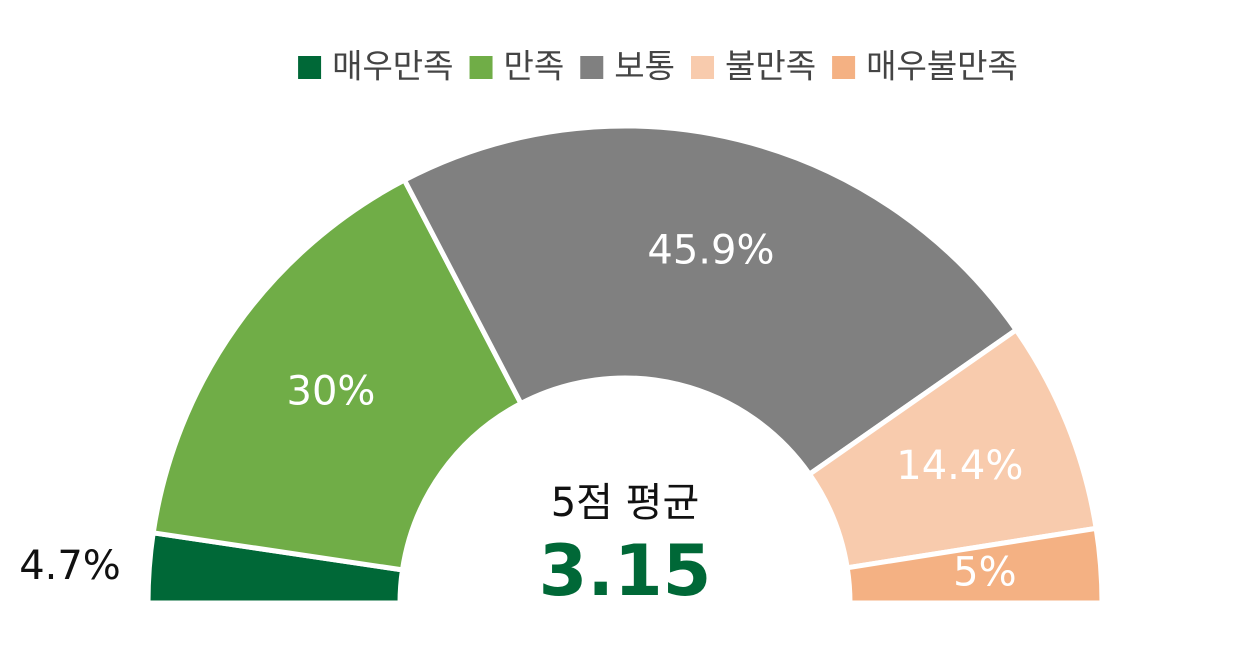  What do you see at coordinates (70, 566) in the screenshot?
I see `data-label: 4.7%` at bounding box center [70, 566].